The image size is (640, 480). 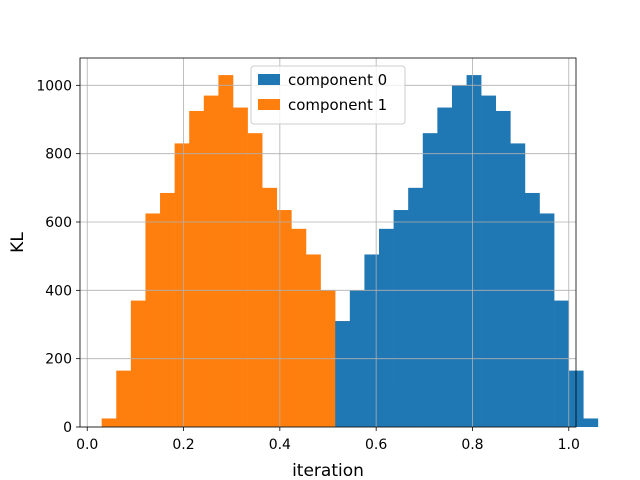 What do you see at coordinates (280, 445) in the screenshot?
I see `x-tick-label: 0.4` at bounding box center [280, 445].